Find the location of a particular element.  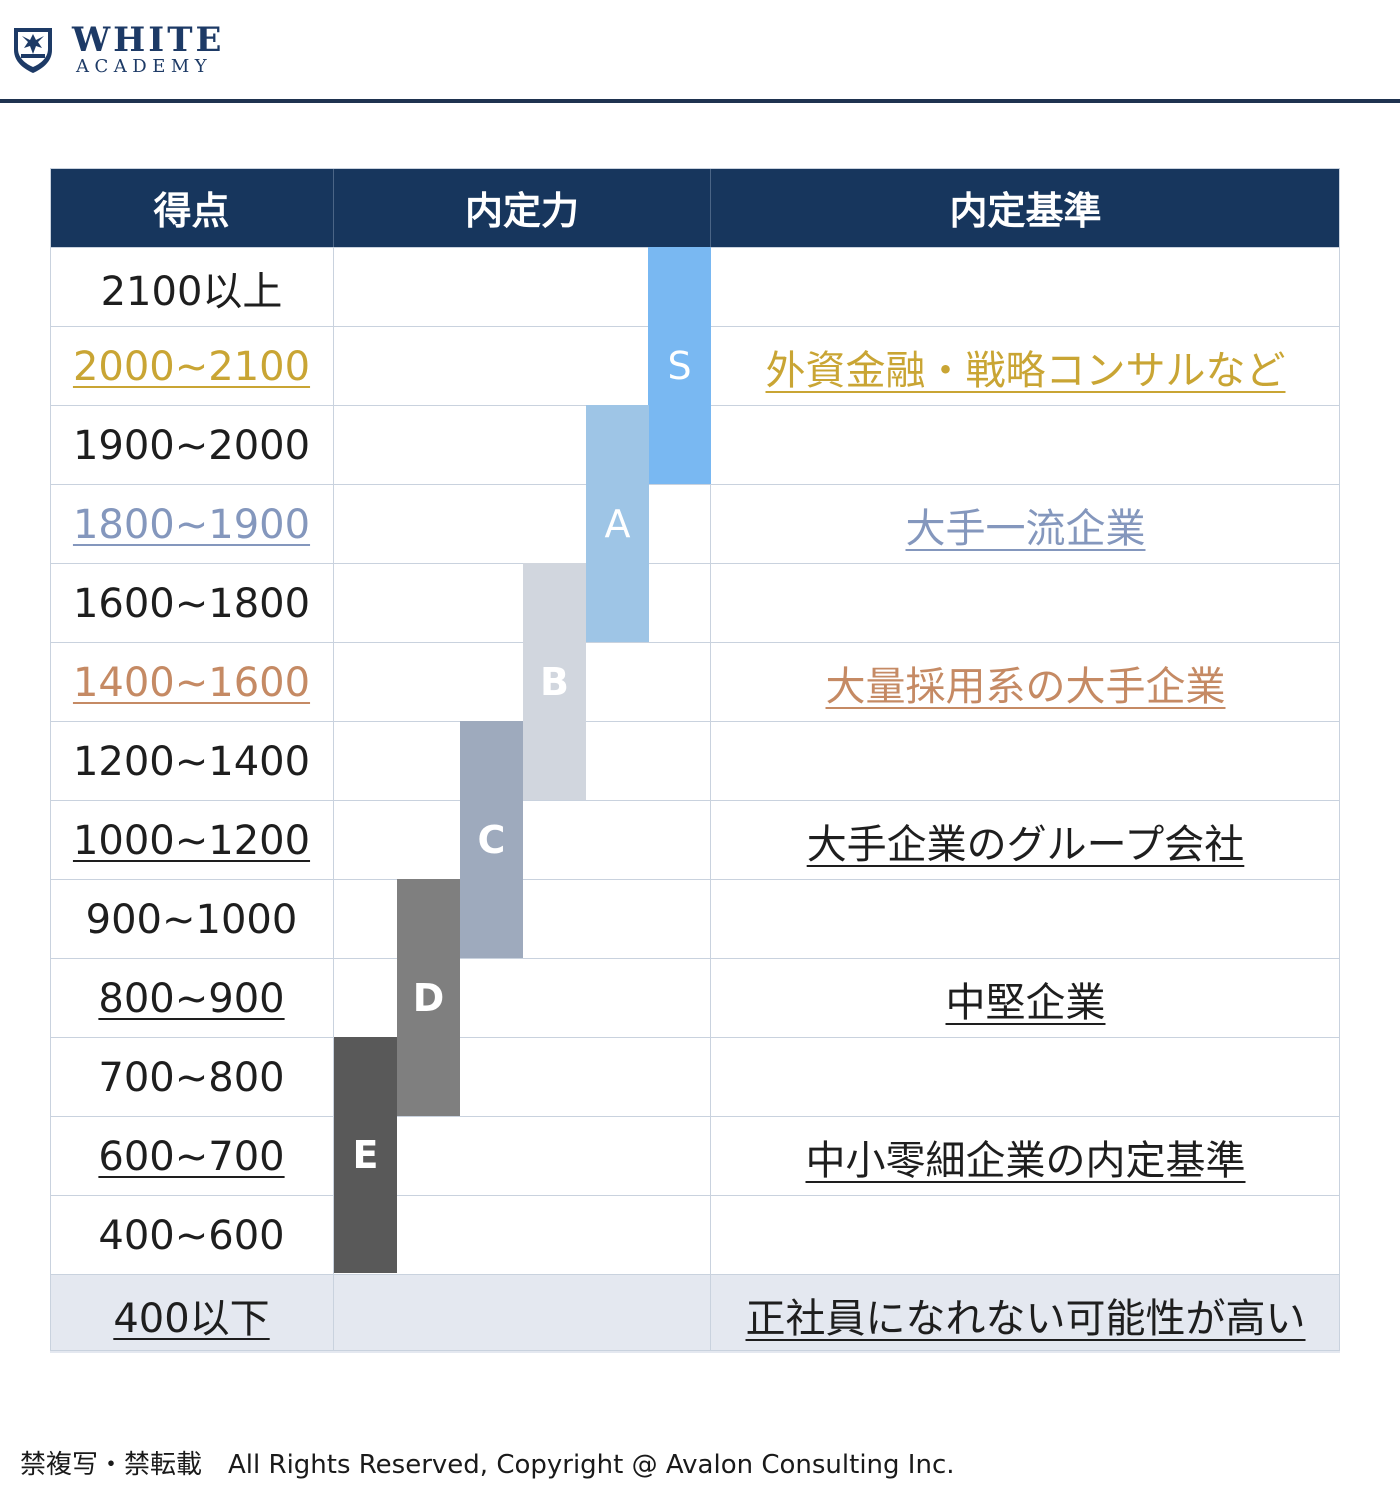

table-row: 1200~1400 is located at coordinates (695, 760).